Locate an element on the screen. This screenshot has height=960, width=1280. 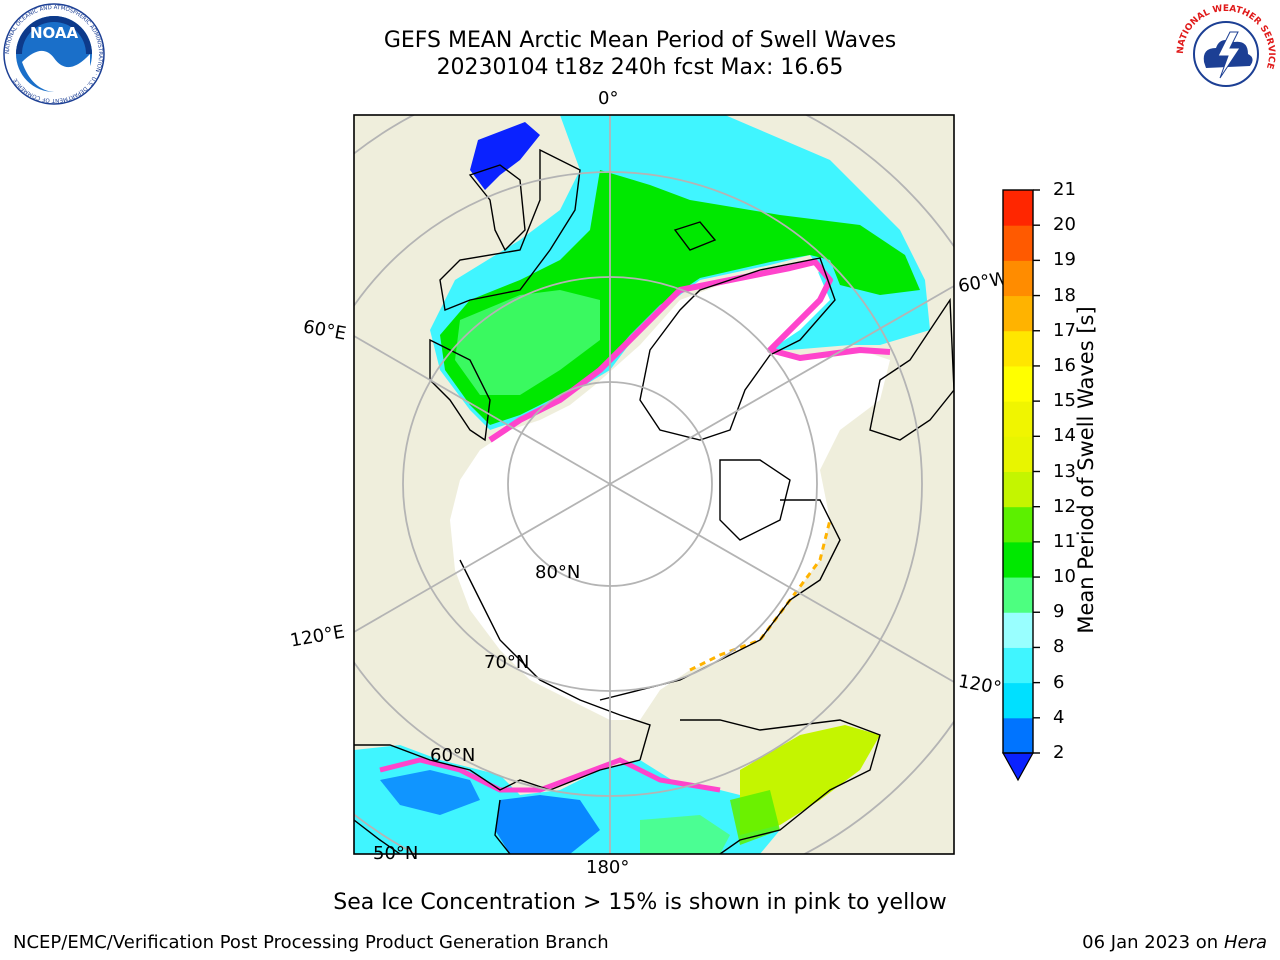
colorbar-tick-label: 21 is located at coordinates (1064, 189).